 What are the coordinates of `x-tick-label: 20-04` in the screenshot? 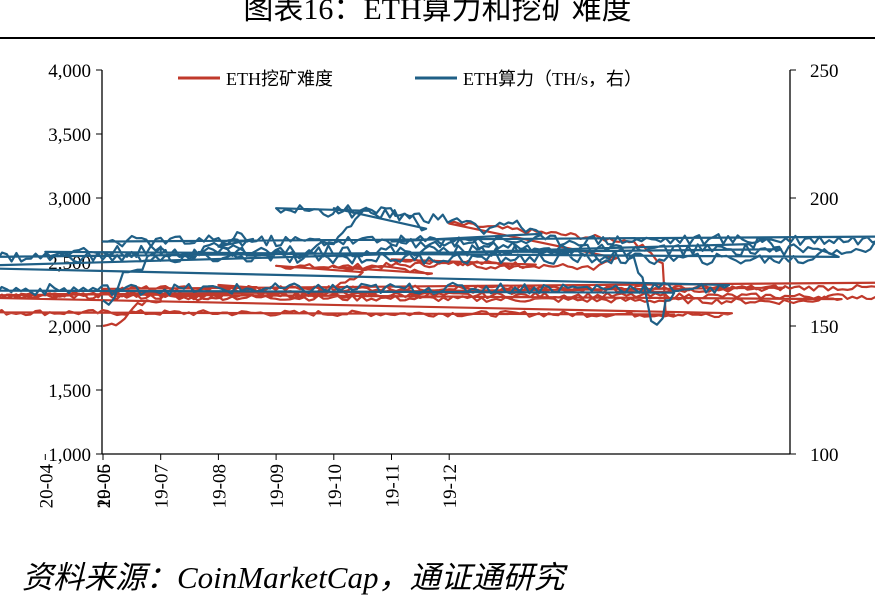 It's located at (46, 486).